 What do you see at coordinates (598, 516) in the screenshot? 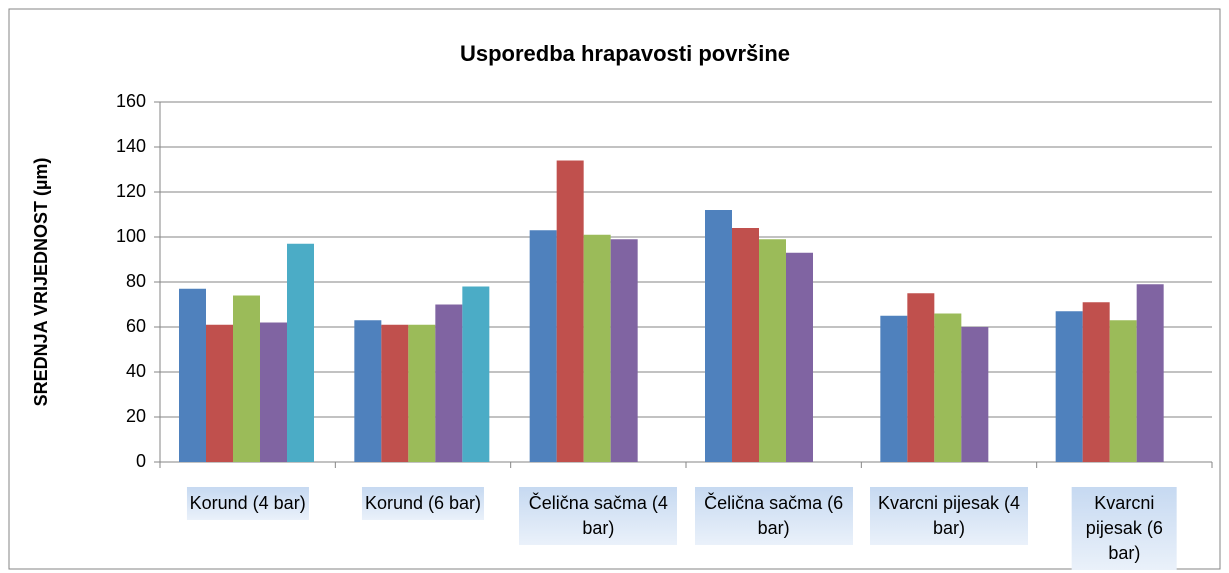
I see `x-tick-label: Čelična sačma (4 bar)` at bounding box center [598, 516].